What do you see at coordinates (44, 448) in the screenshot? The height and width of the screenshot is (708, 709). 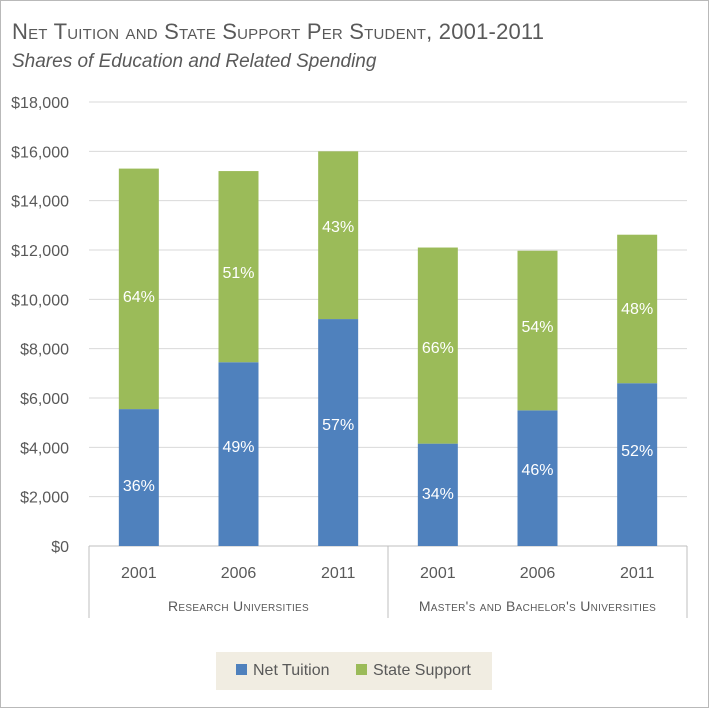 I see `y-tick-label: $4,000` at bounding box center [44, 448].